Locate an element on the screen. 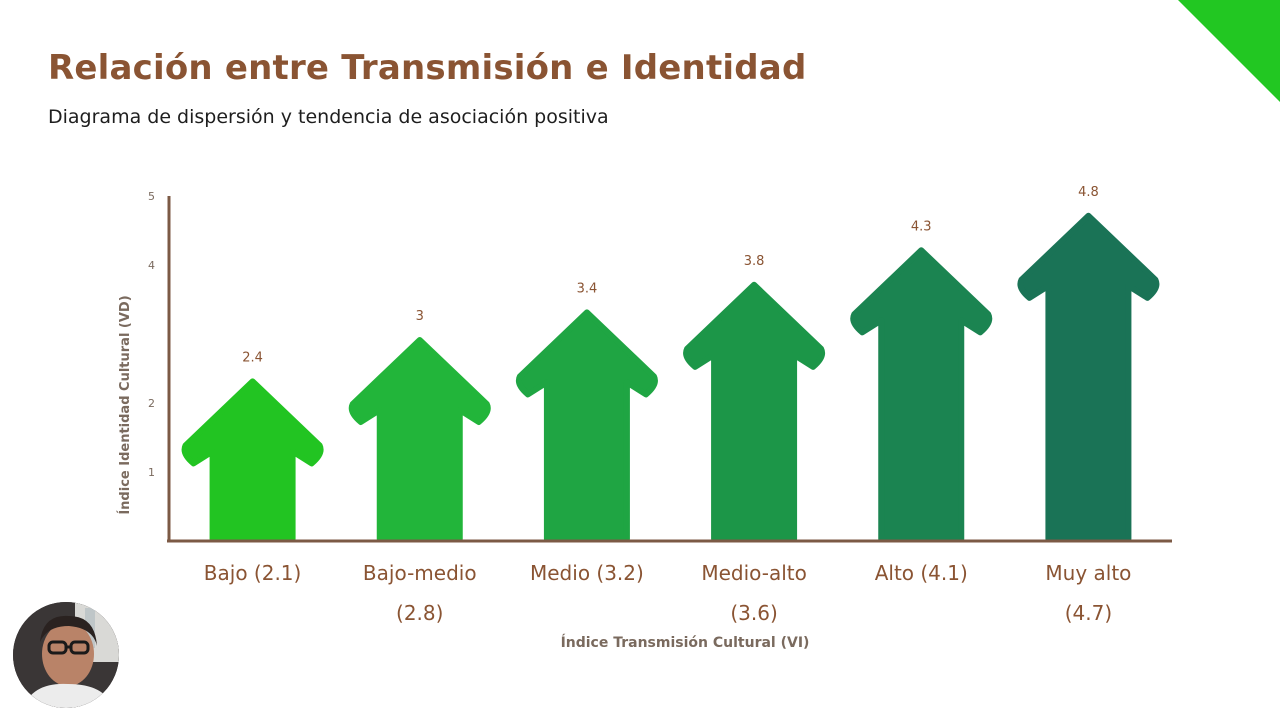 This screenshot has width=1280, height=720. category-label: (2.8) is located at coordinates (419, 613).